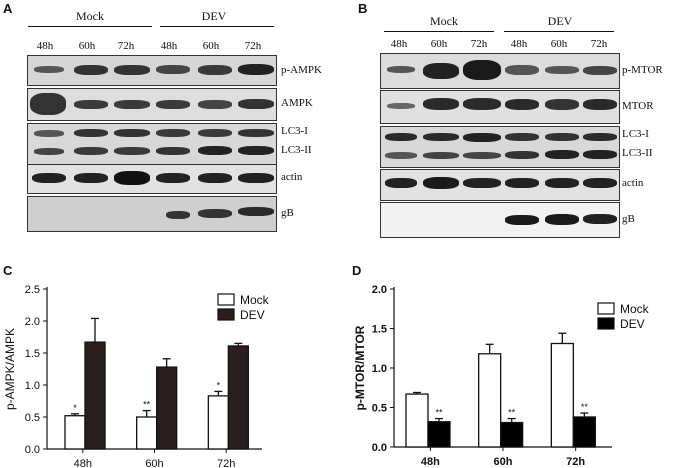  Describe the element at coordinates (632, 324) in the screenshot. I see `legend-label-dev: DEV` at that location.